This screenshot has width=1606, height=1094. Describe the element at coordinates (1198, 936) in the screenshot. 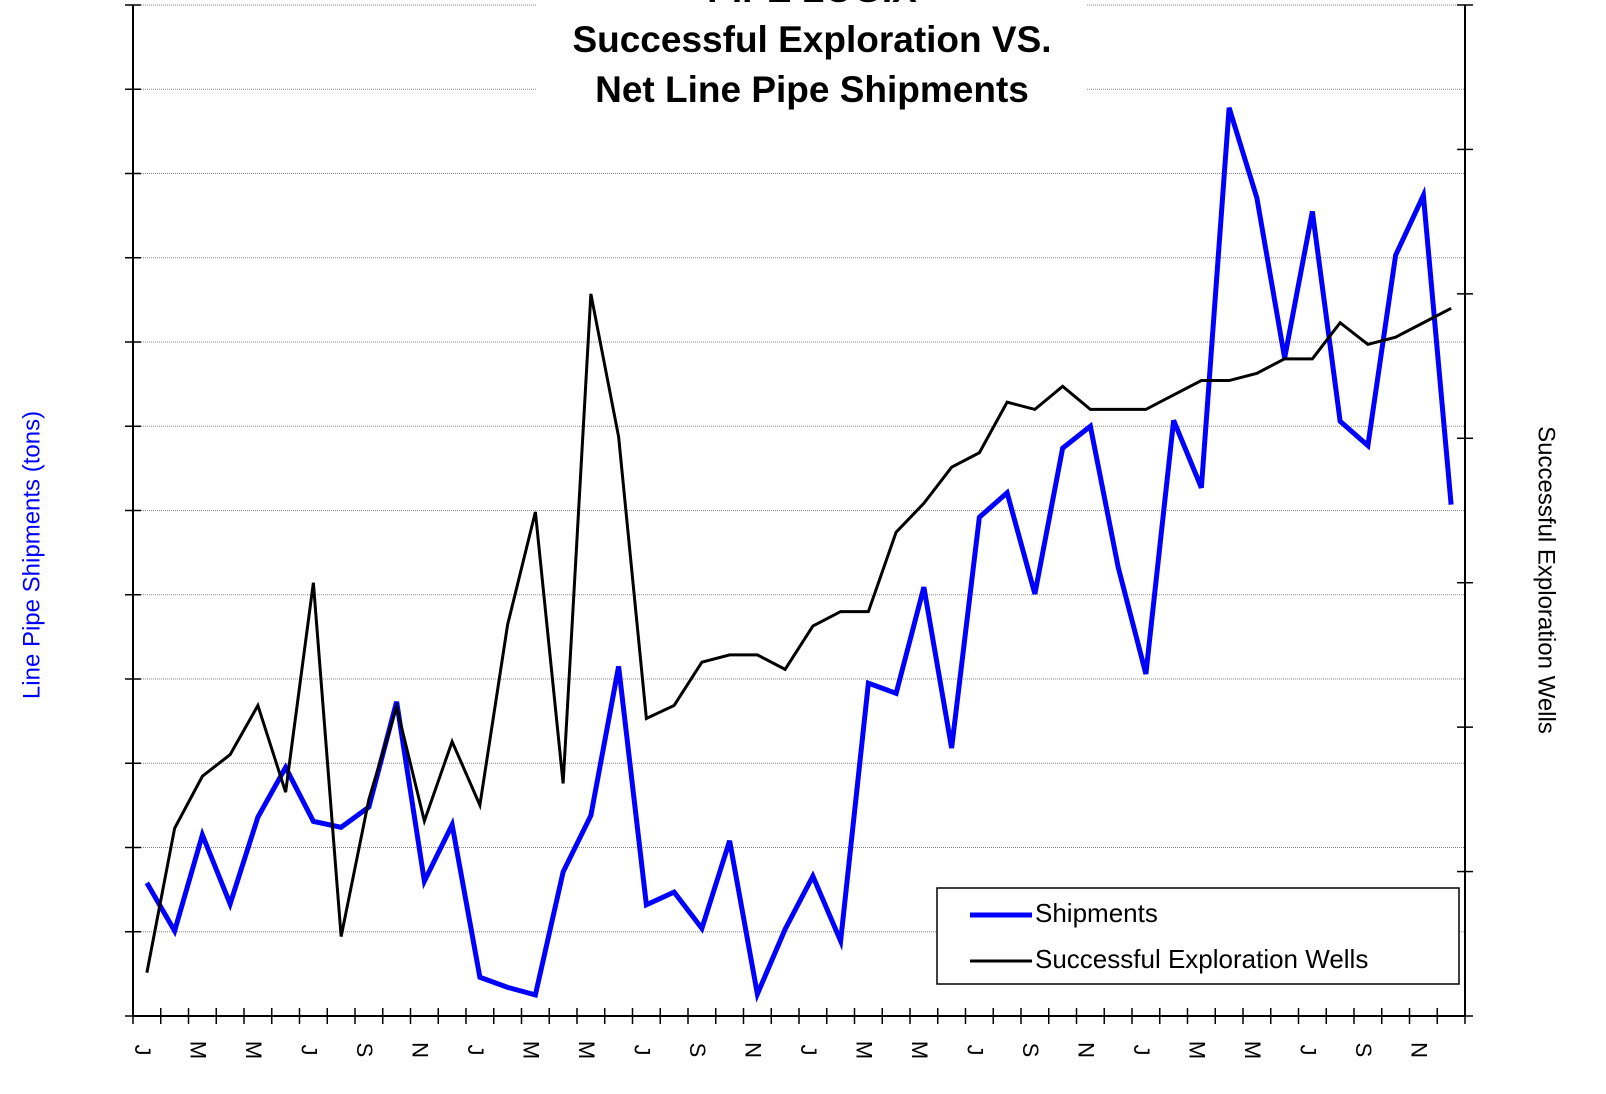

I see `legend-box` at that location.